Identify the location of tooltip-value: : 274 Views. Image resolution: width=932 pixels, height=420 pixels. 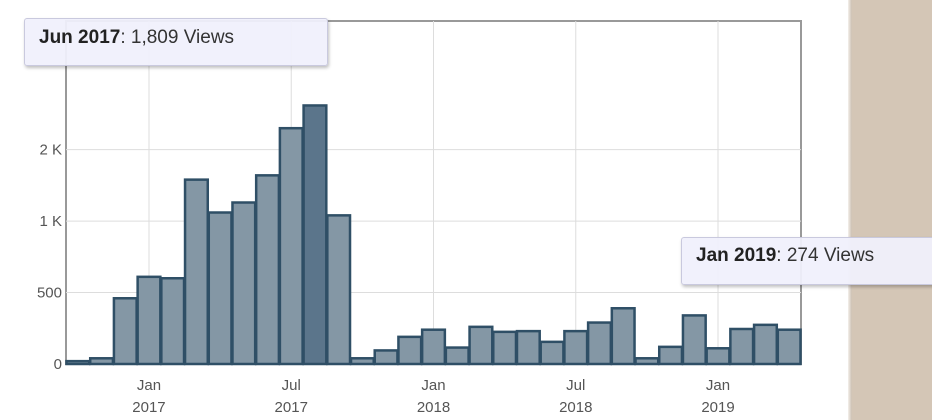
(825, 255).